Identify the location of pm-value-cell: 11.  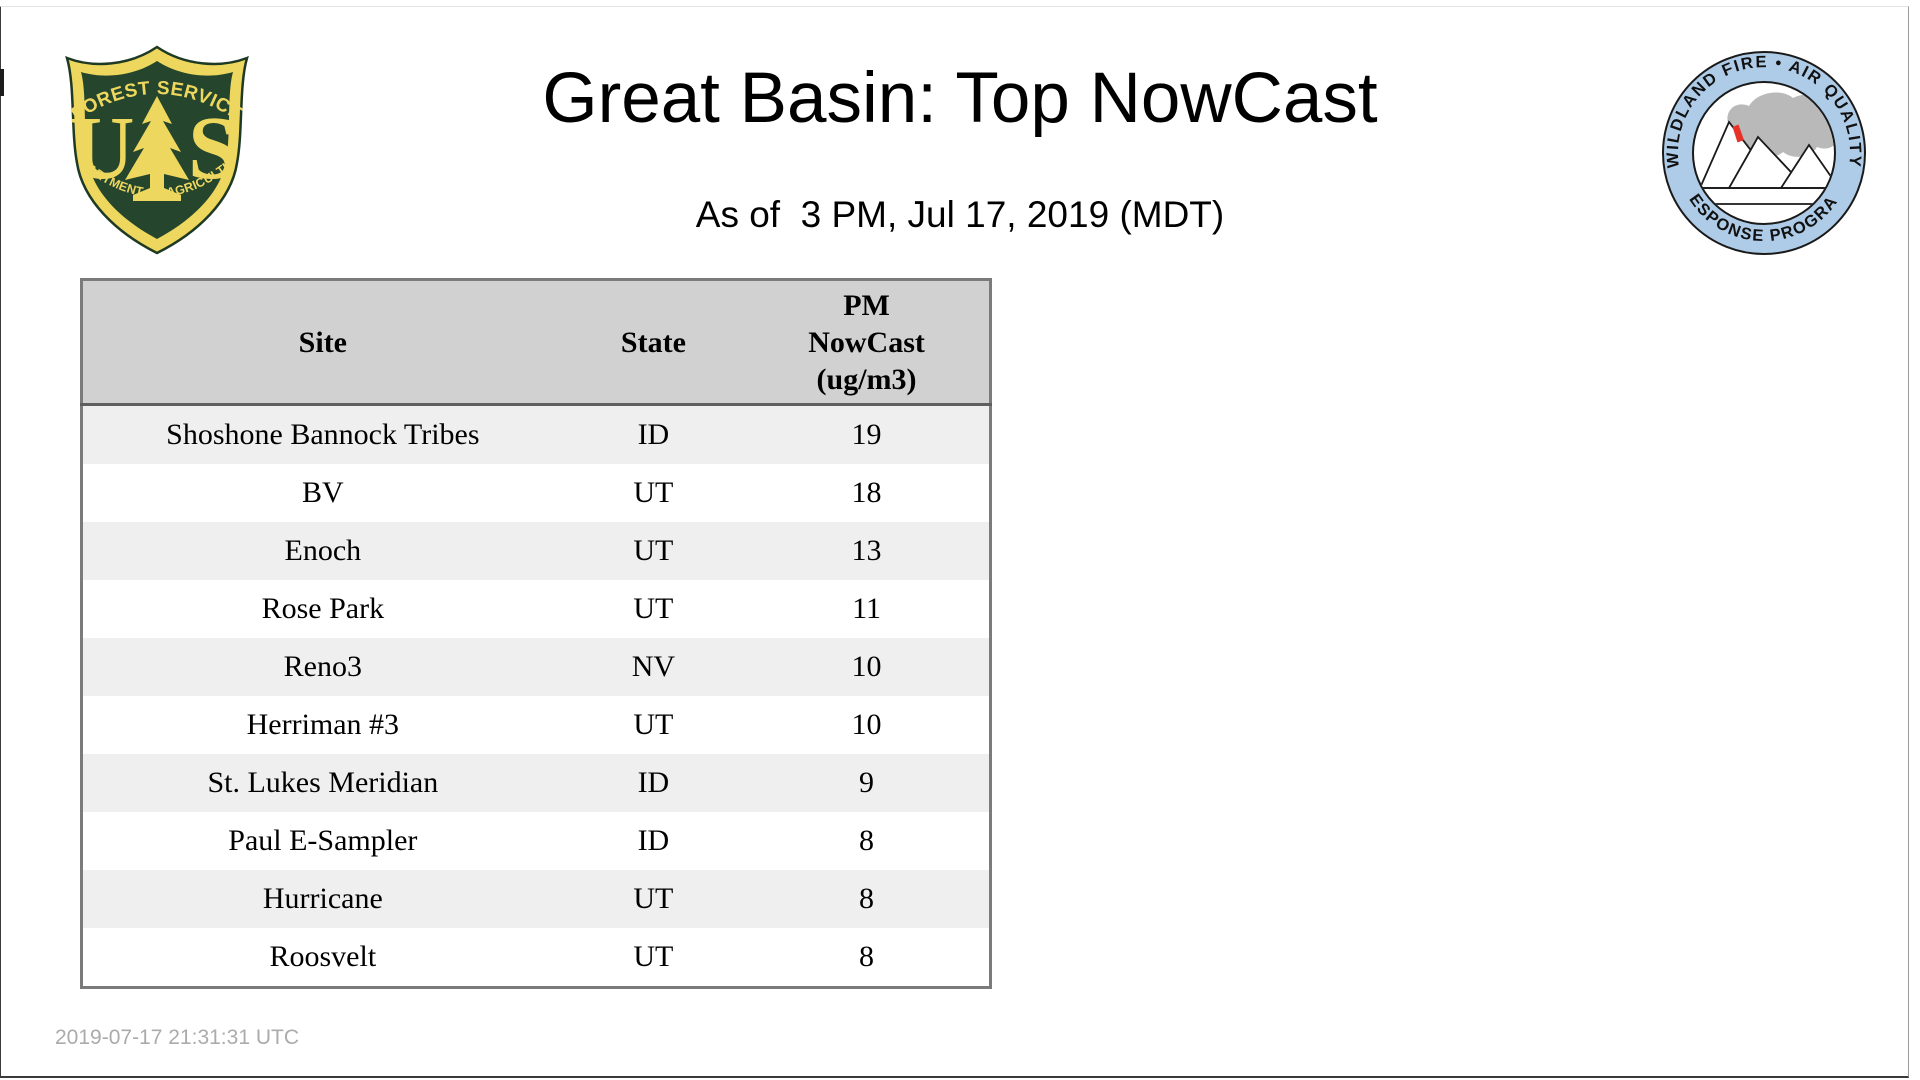
(866, 608).